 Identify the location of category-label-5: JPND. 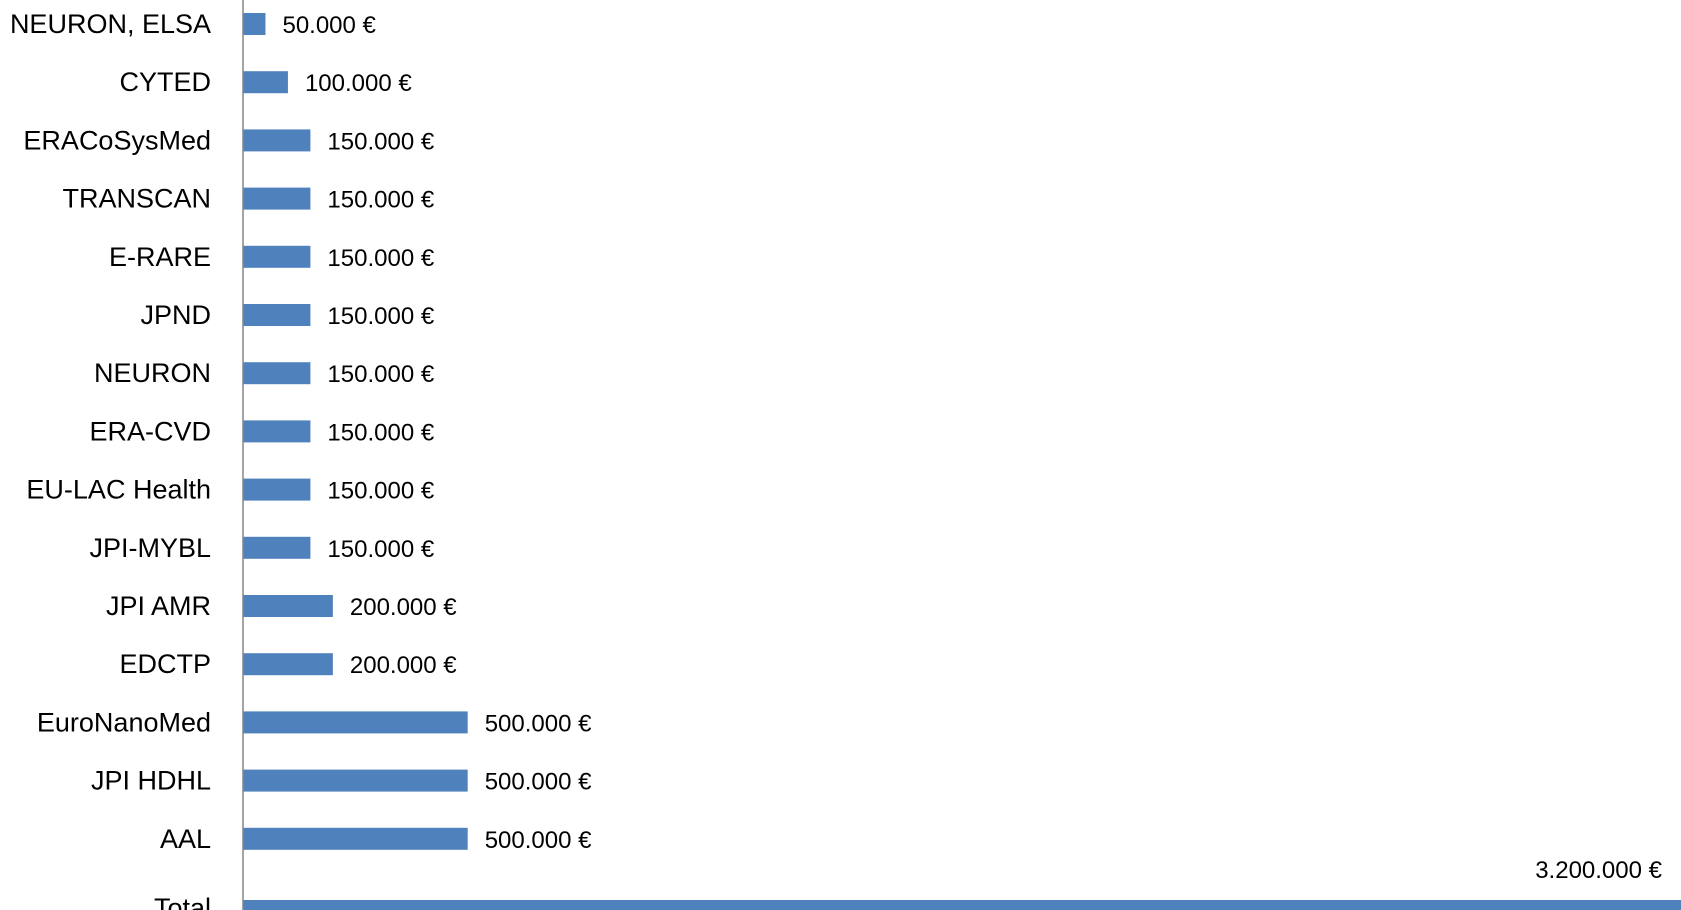
(175, 315).